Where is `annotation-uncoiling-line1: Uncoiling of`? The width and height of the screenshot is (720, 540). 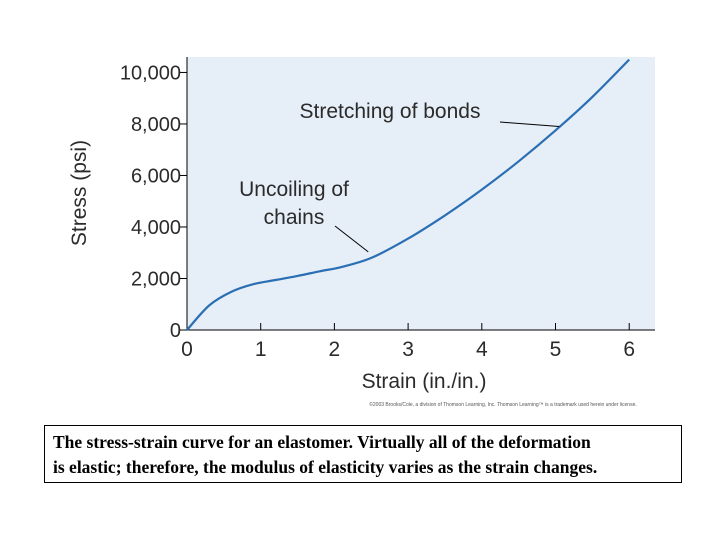 annotation-uncoiling-line1: Uncoiling of is located at coordinates (294, 189).